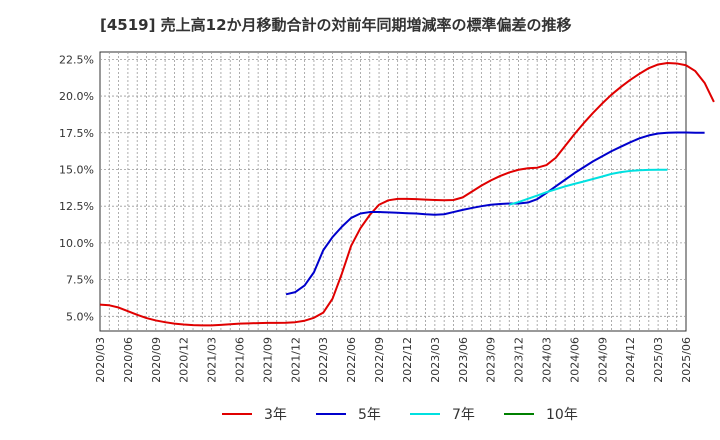  I want to click on x-tick-label: 2020/03, so click(100, 360).